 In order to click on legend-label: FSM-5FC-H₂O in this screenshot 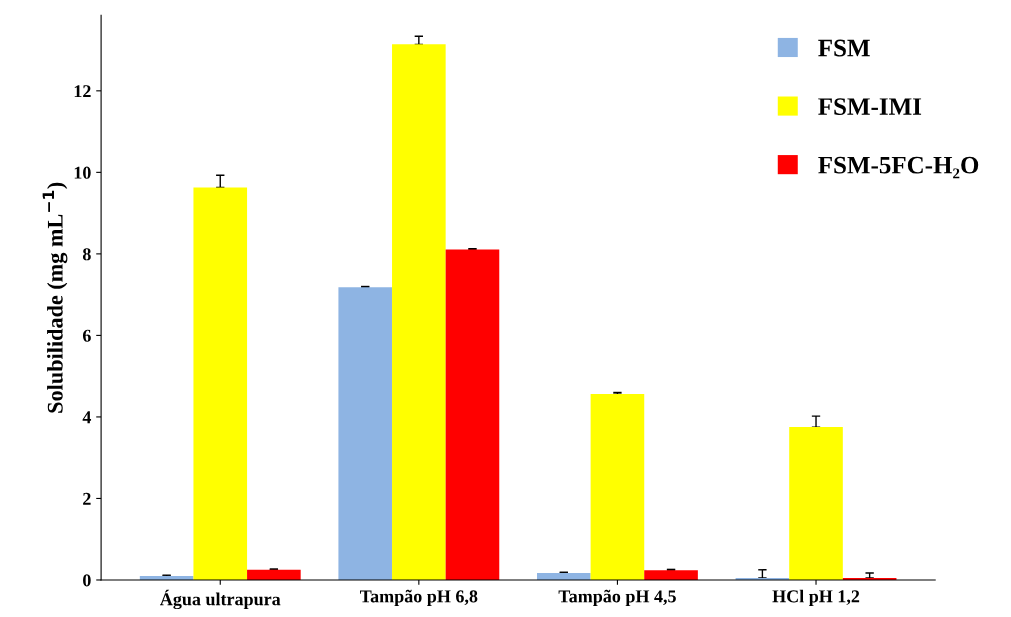, I will do `click(898, 167)`.